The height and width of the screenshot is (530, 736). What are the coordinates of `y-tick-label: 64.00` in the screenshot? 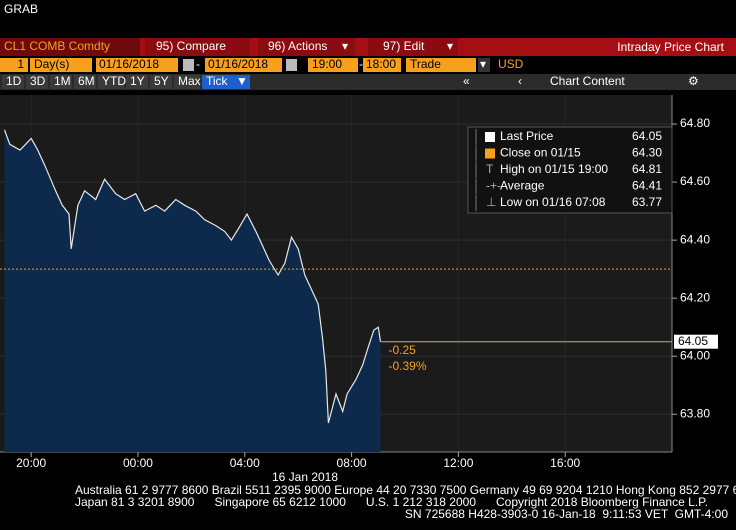 It's located at (695, 355).